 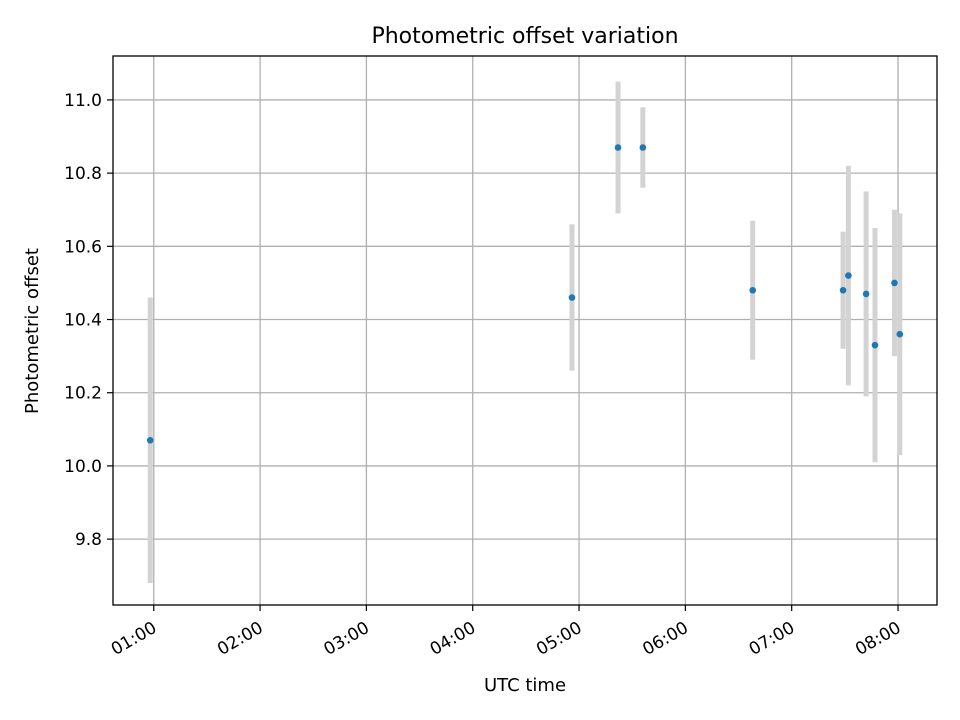 I want to click on y-tick-label: 10.0, so click(x=83, y=467).